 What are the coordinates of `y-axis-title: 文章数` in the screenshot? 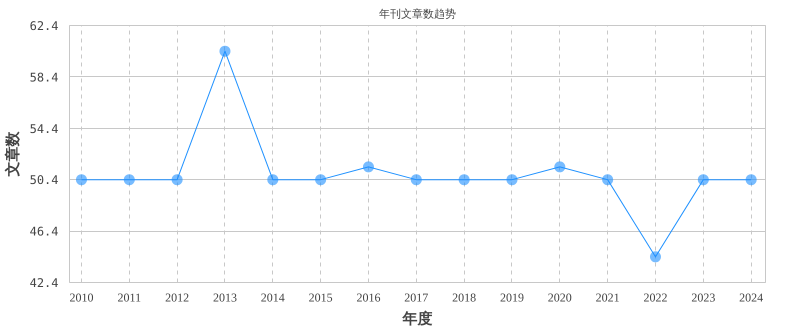 It's located at (13, 154).